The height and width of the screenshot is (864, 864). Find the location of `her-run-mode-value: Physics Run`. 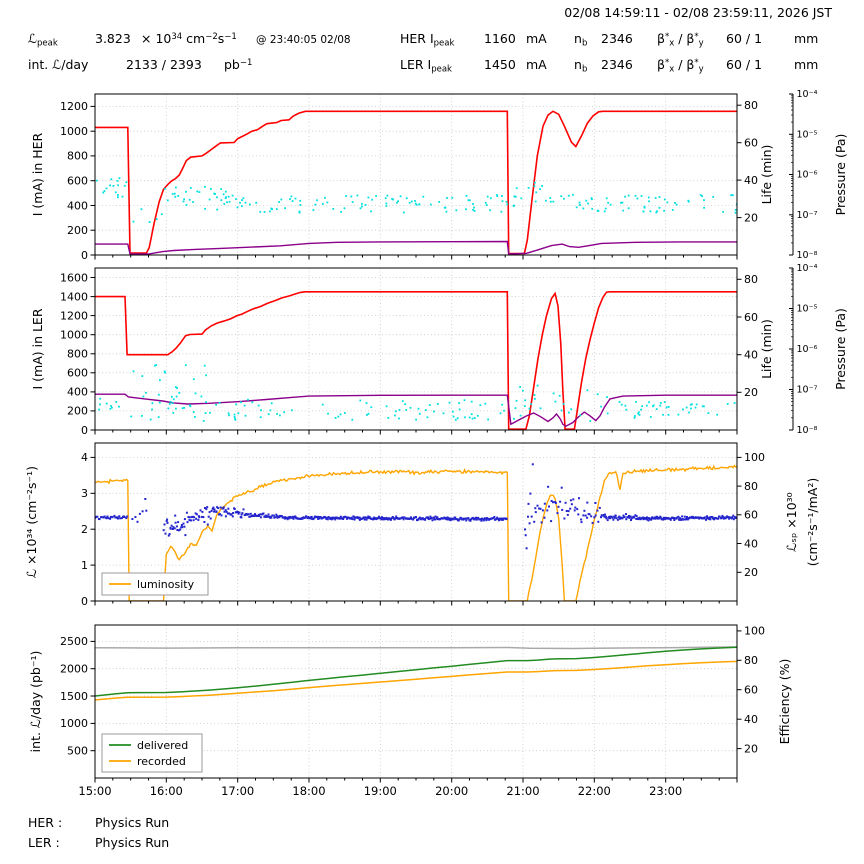

her-run-mode-value: Physics Run is located at coordinates (132, 822).